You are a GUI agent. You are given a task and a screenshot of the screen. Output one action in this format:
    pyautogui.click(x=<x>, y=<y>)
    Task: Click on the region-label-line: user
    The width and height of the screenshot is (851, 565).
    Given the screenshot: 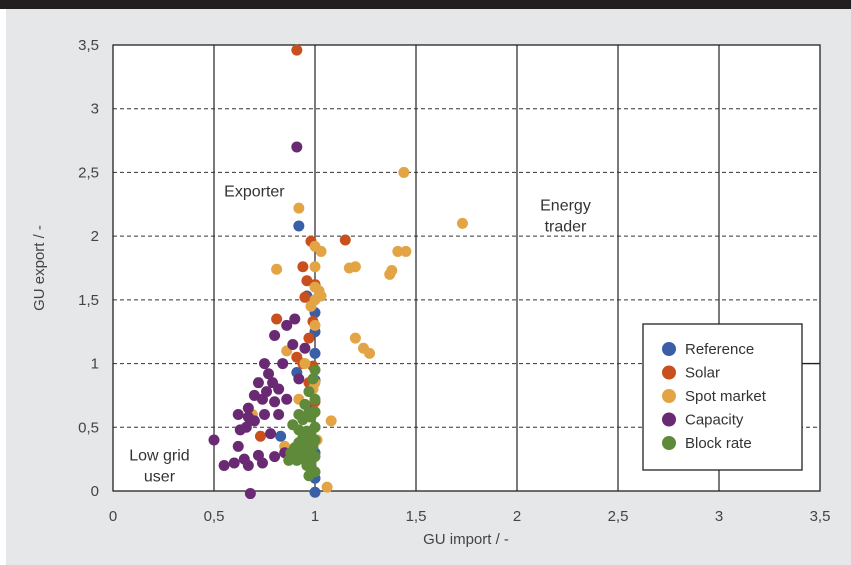 What is the action you would take?
    pyautogui.click(x=160, y=476)
    